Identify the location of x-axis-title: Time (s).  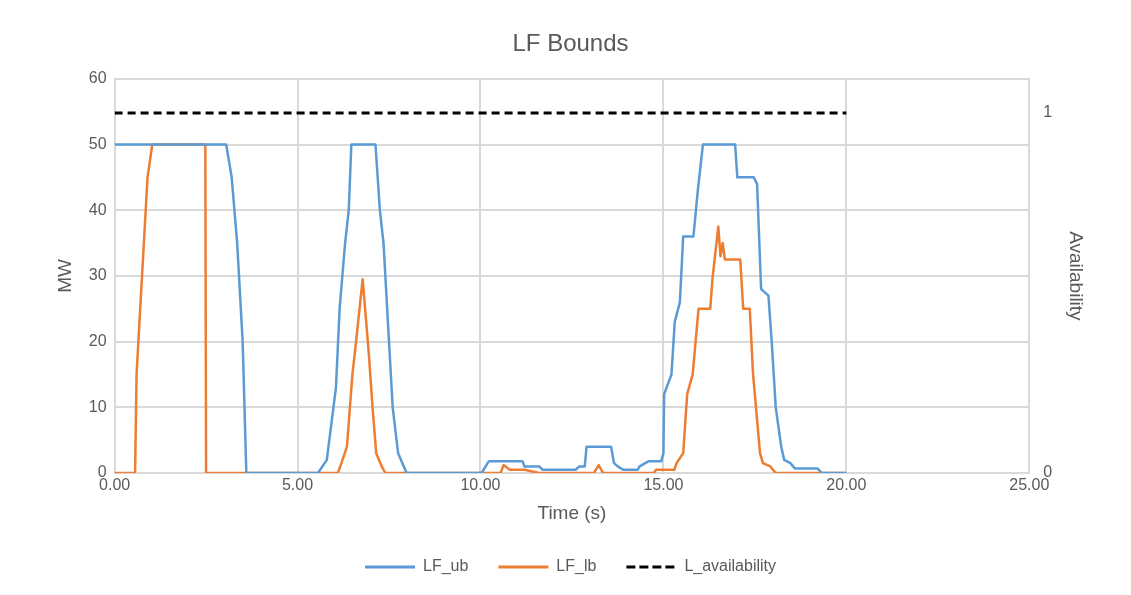
(572, 512).